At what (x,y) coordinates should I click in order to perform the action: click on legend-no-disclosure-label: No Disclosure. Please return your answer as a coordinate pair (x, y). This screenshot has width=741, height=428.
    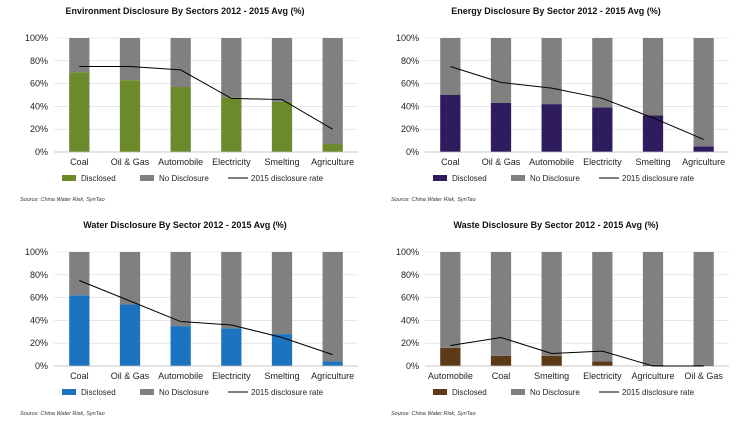
    Looking at the image, I should click on (184, 178).